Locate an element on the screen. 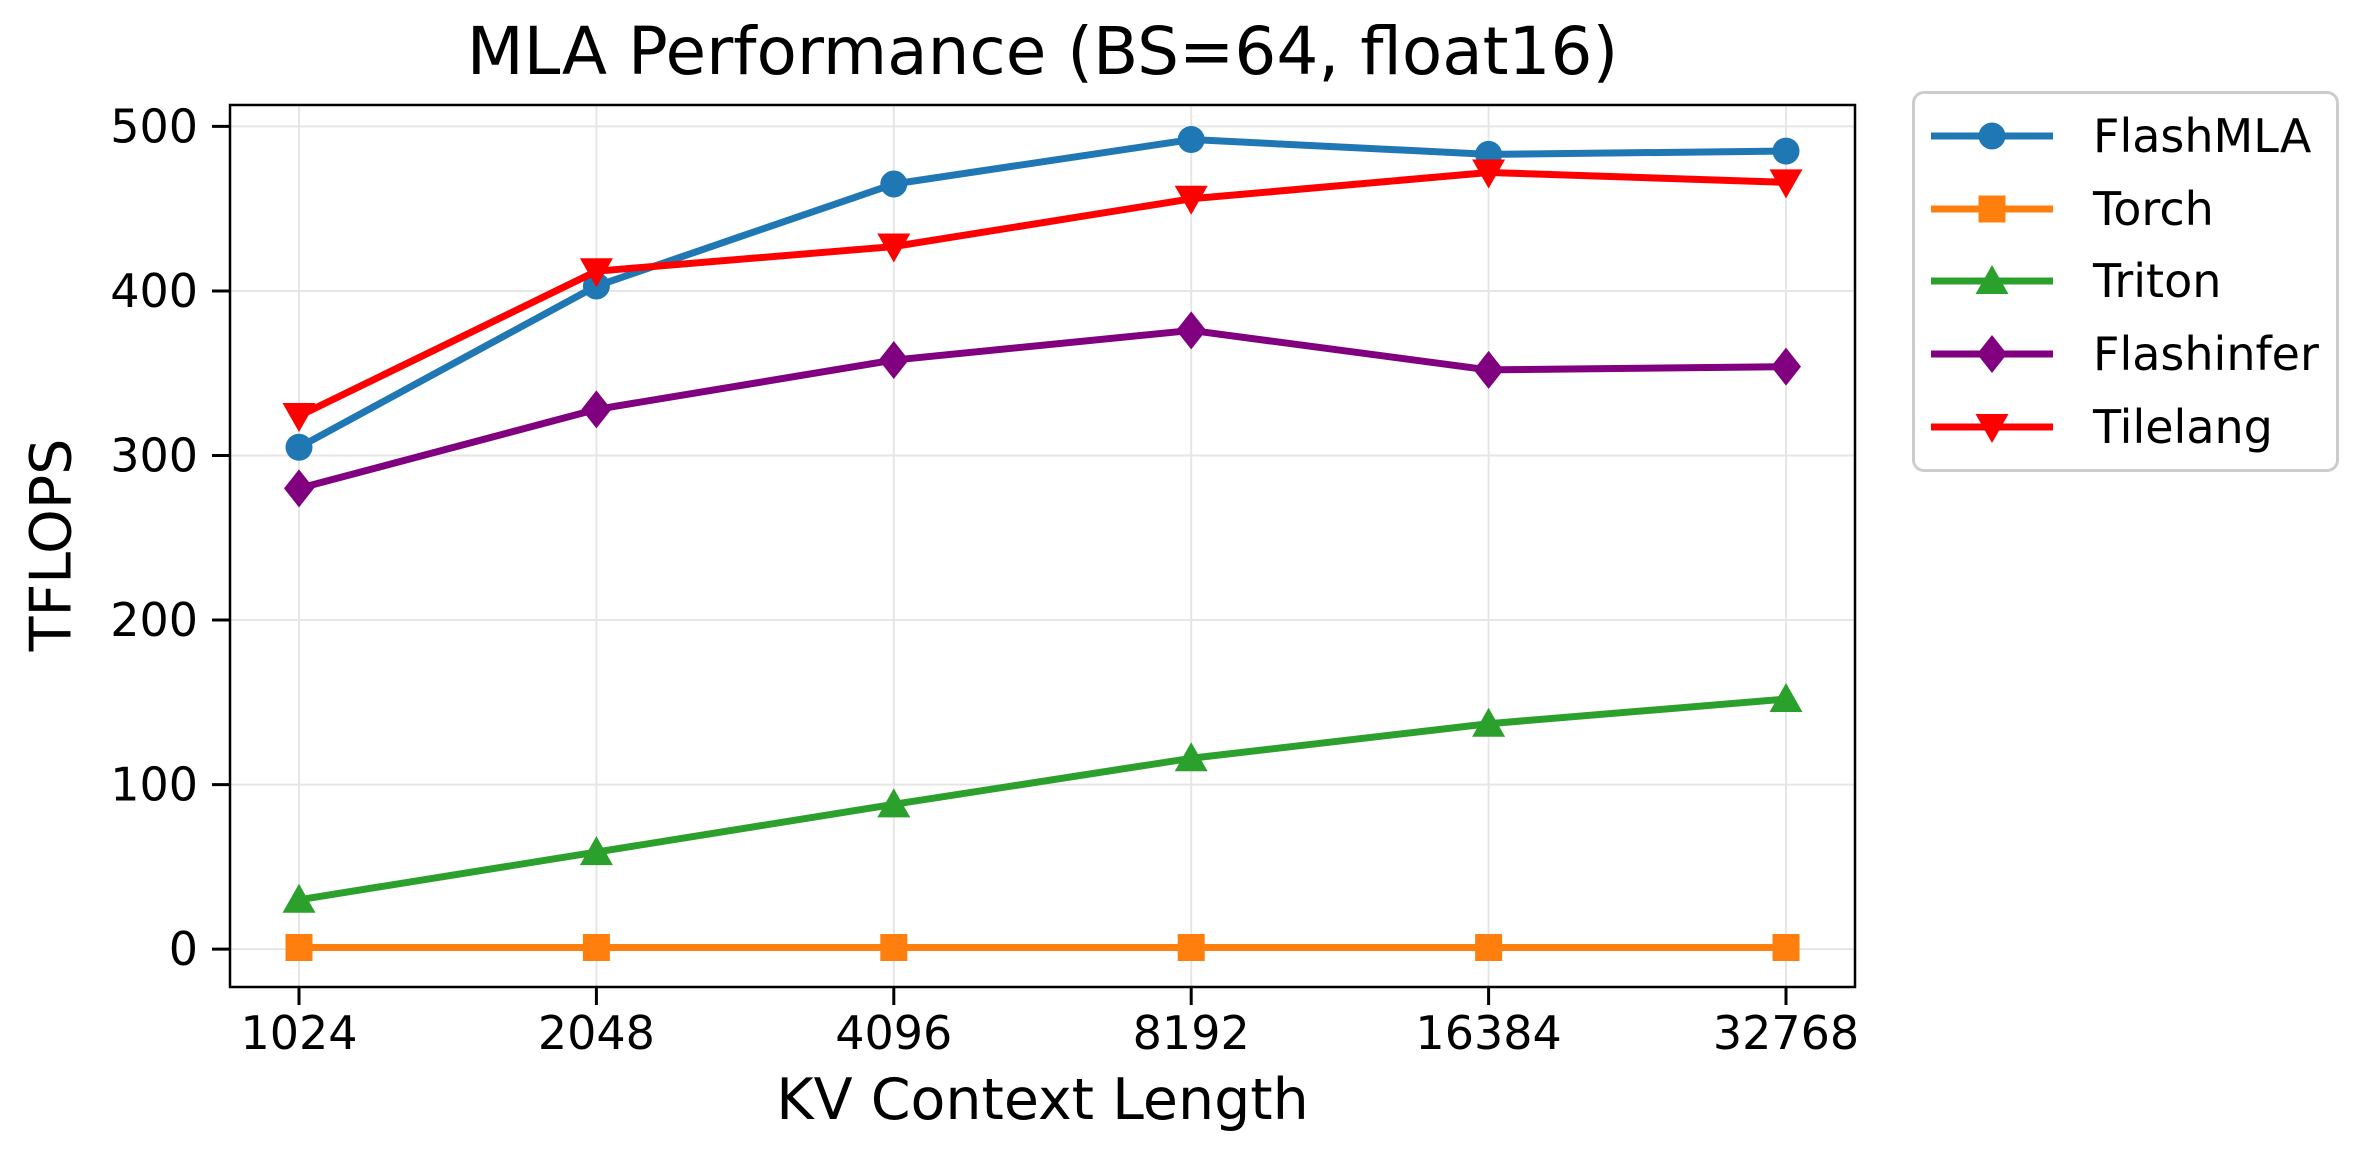 The height and width of the screenshot is (1168, 2366). legend-item-Flashinfer: Flashinfer is located at coordinates (2125, 354).